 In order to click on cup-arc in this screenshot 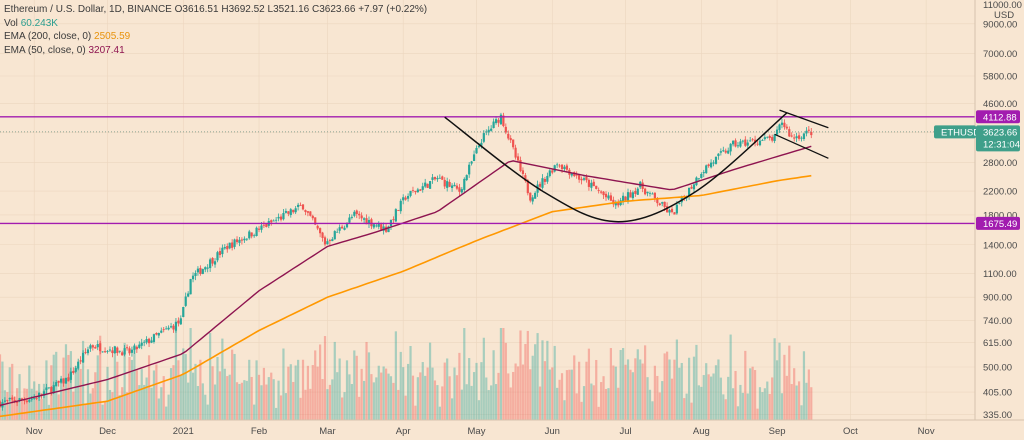, I will do `click(616, 167)`.